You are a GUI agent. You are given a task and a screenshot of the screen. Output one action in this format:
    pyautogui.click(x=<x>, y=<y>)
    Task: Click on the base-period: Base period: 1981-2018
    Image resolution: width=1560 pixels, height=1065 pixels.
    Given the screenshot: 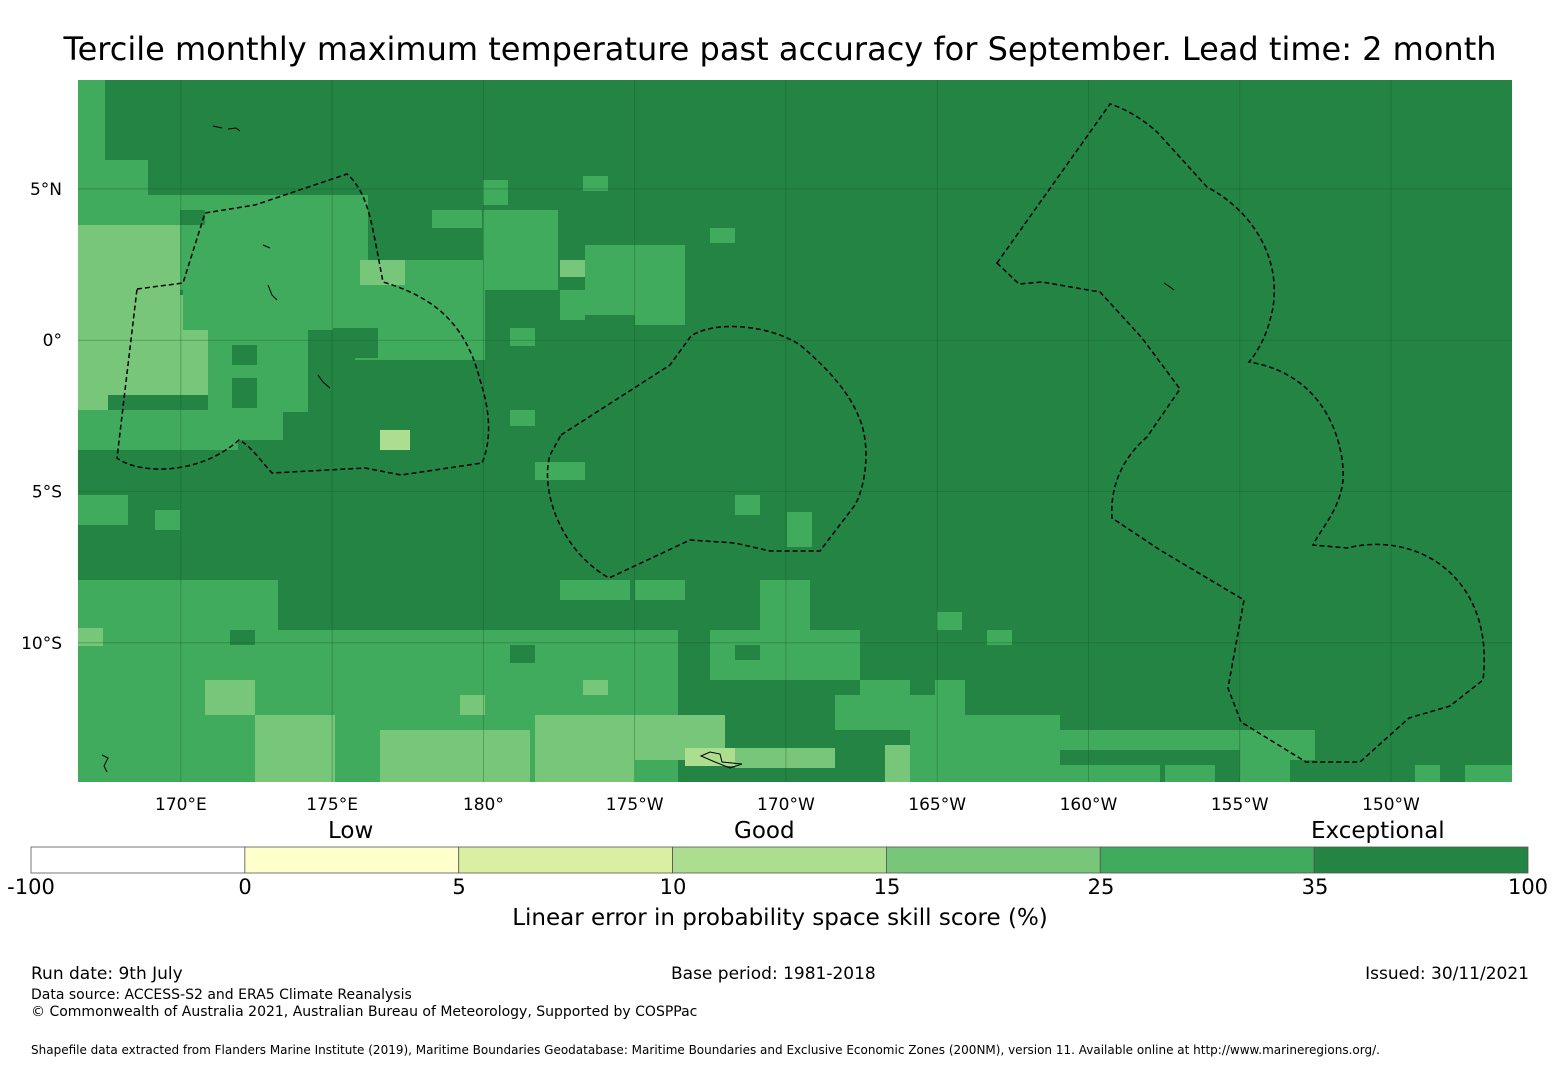 What is the action you would take?
    pyautogui.click(x=773, y=974)
    